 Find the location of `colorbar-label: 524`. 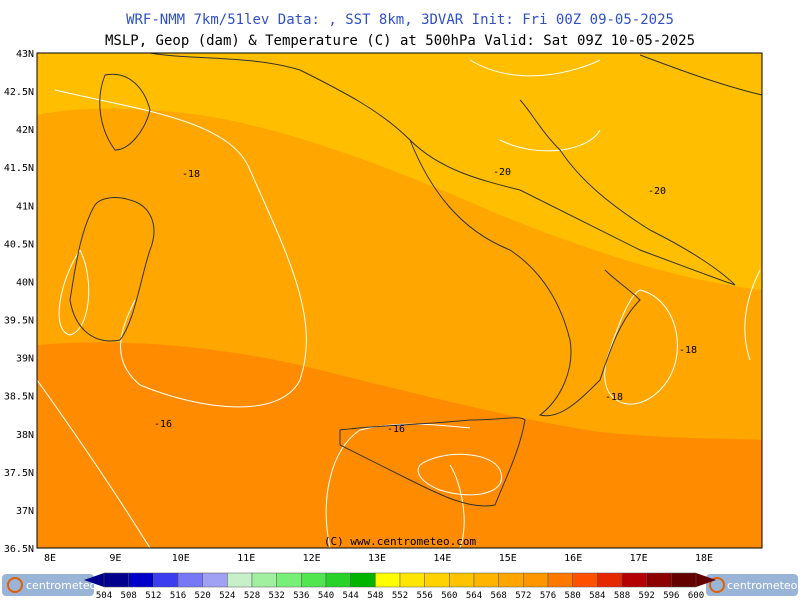

colorbar-label: 524 is located at coordinates (227, 595).